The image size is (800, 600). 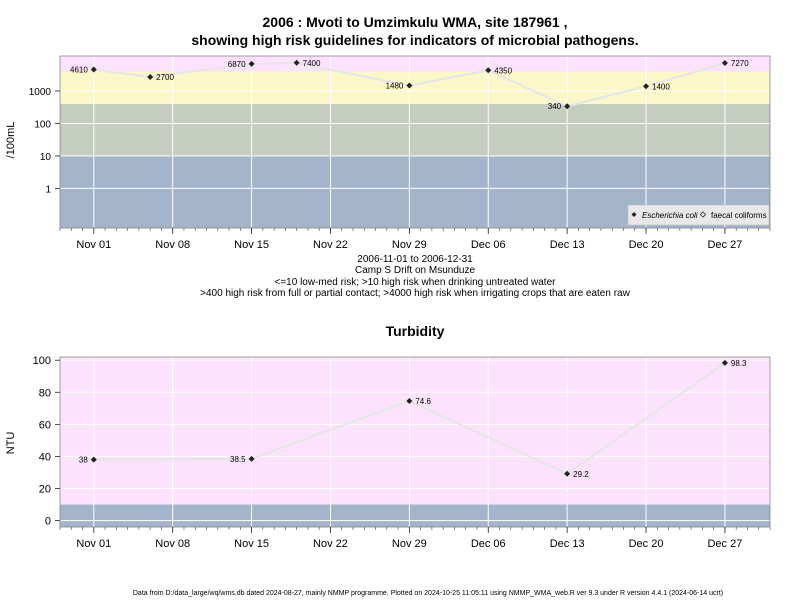 I want to click on top-x-tick-label-1: Nov 08, so click(x=172, y=245).